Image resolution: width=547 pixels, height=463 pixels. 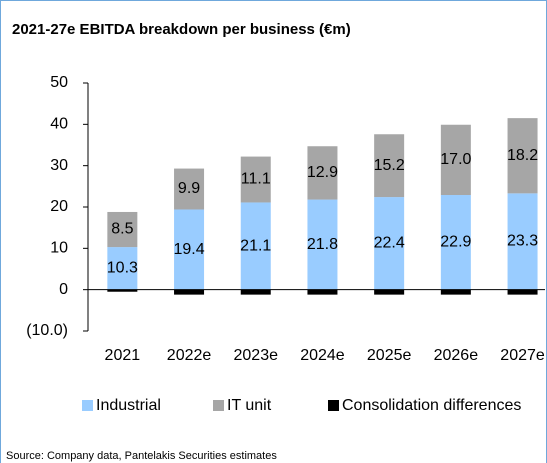 I want to click on data-label: 17.0, so click(x=455, y=159).